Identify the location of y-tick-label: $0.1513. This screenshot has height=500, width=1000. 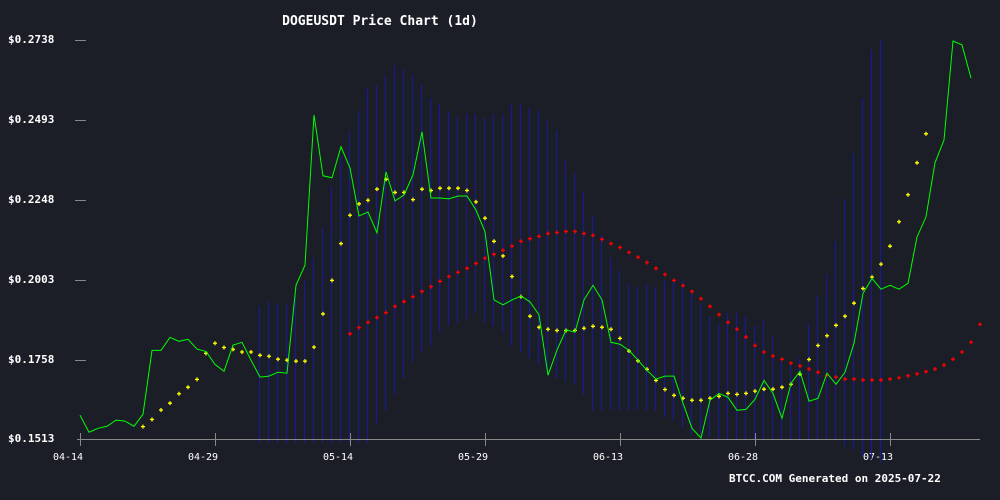
(31, 438).